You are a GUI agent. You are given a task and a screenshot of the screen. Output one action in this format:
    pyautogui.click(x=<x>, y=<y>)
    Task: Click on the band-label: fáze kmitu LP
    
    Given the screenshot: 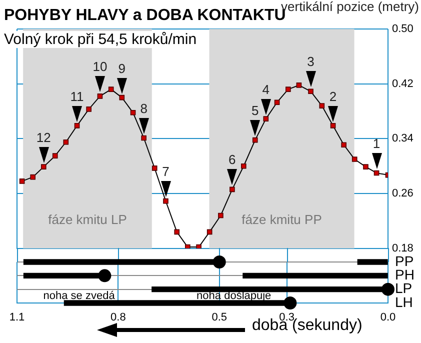 What is the action you would take?
    pyautogui.click(x=87, y=219)
    